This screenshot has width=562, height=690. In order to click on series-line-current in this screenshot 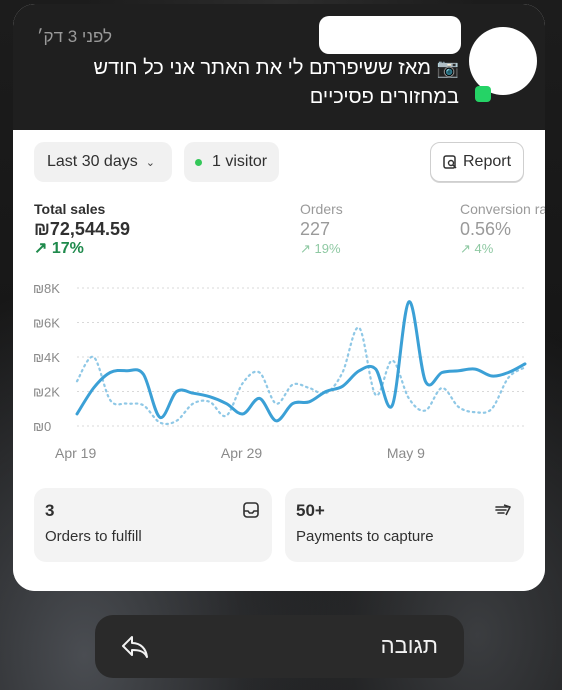, I will do `click(301, 361)`.